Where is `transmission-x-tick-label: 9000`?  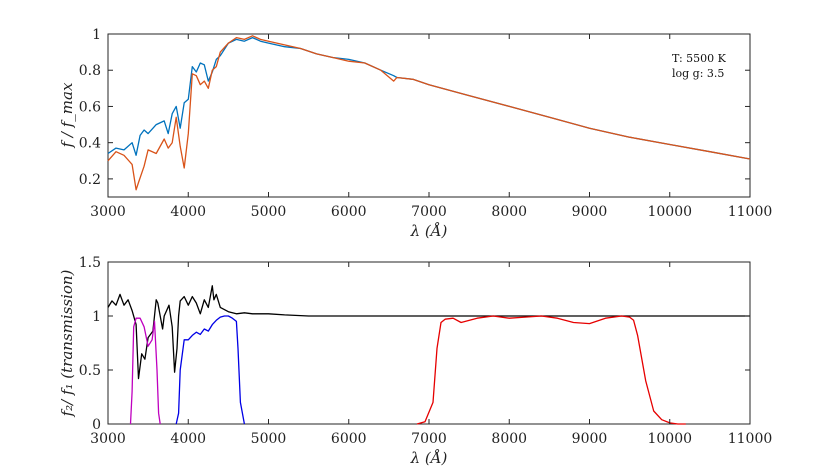
transmission-x-tick-label: 9000 is located at coordinates (590, 439).